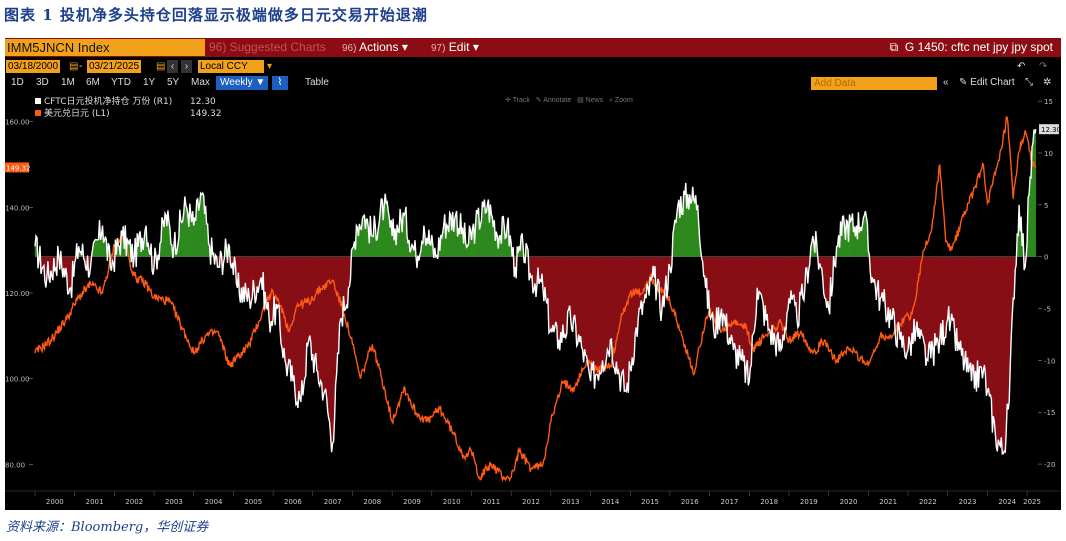 The image size is (1066, 541). I want to click on prev-arrow-icon: ‹, so click(172, 66).